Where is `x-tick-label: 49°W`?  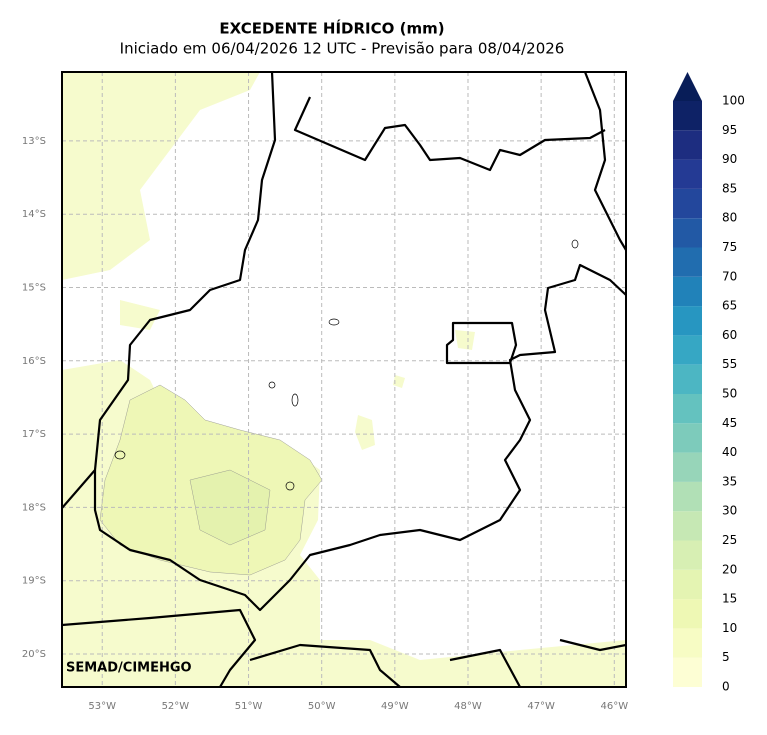 x-tick-label: 49°W is located at coordinates (395, 706).